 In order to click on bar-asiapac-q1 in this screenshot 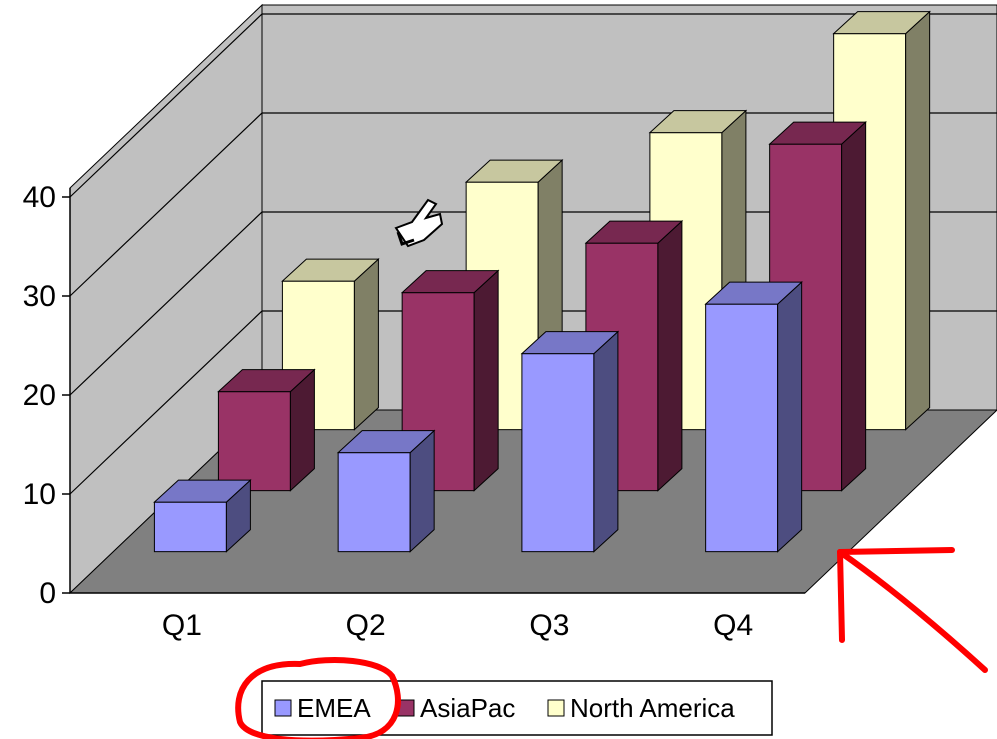, I will do `click(254, 441)`.